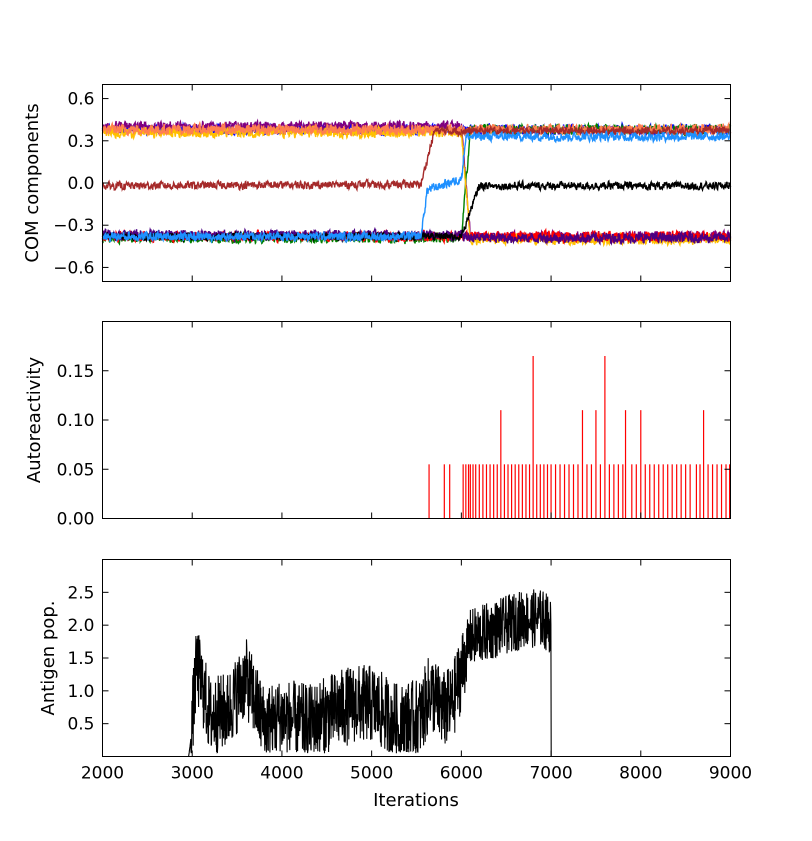  What do you see at coordinates (80, 593) in the screenshot?
I see `antigen-ytick-label: 2.5` at bounding box center [80, 593].